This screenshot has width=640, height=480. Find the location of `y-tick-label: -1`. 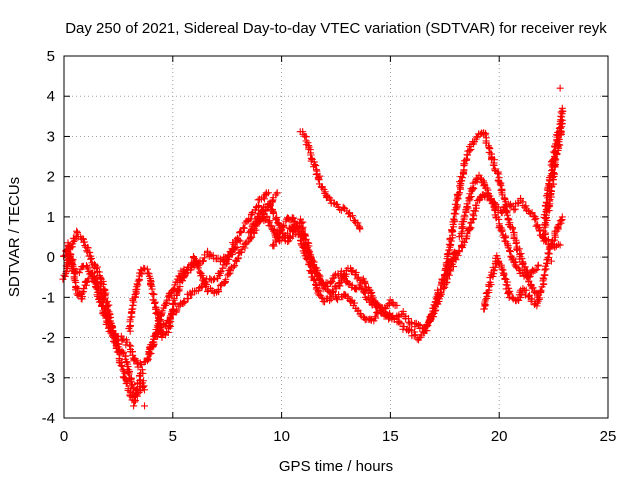

y-tick-label: -1 is located at coordinates (48, 297).